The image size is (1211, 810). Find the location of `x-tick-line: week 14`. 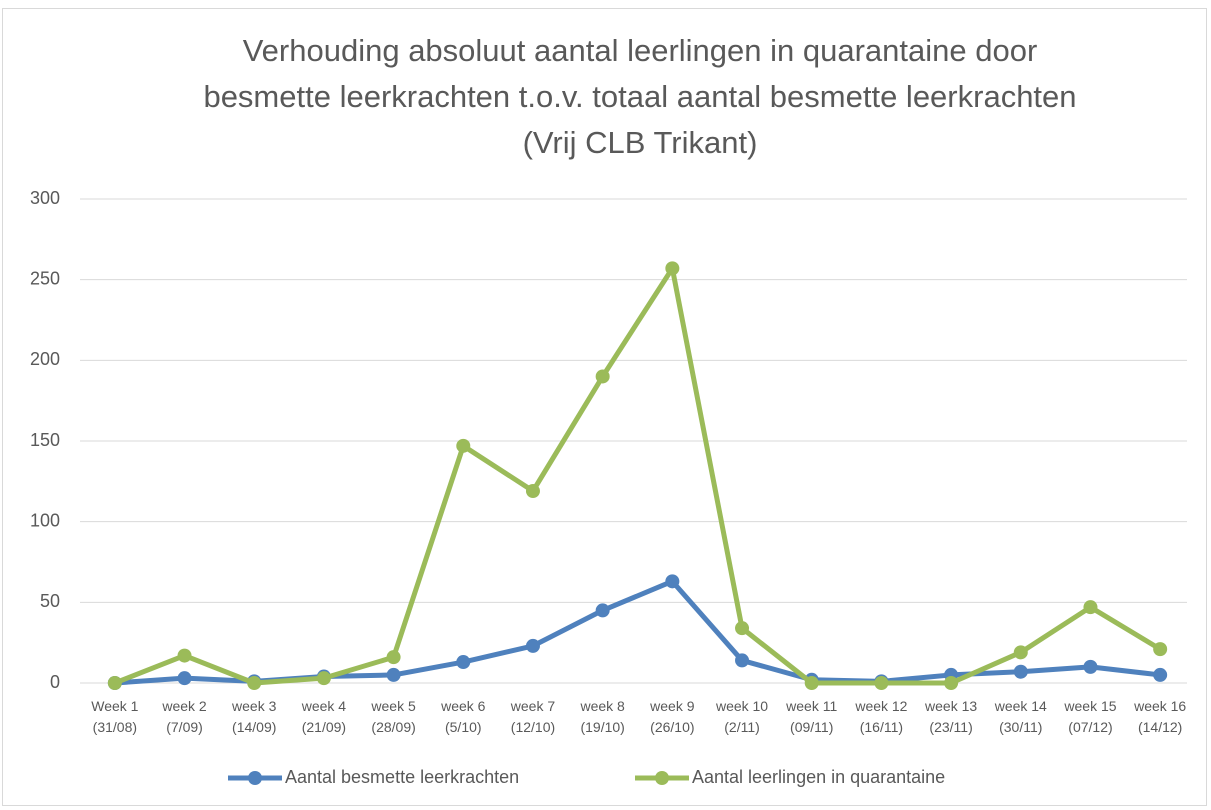

x-tick-line: week 14 is located at coordinates (1020, 706).